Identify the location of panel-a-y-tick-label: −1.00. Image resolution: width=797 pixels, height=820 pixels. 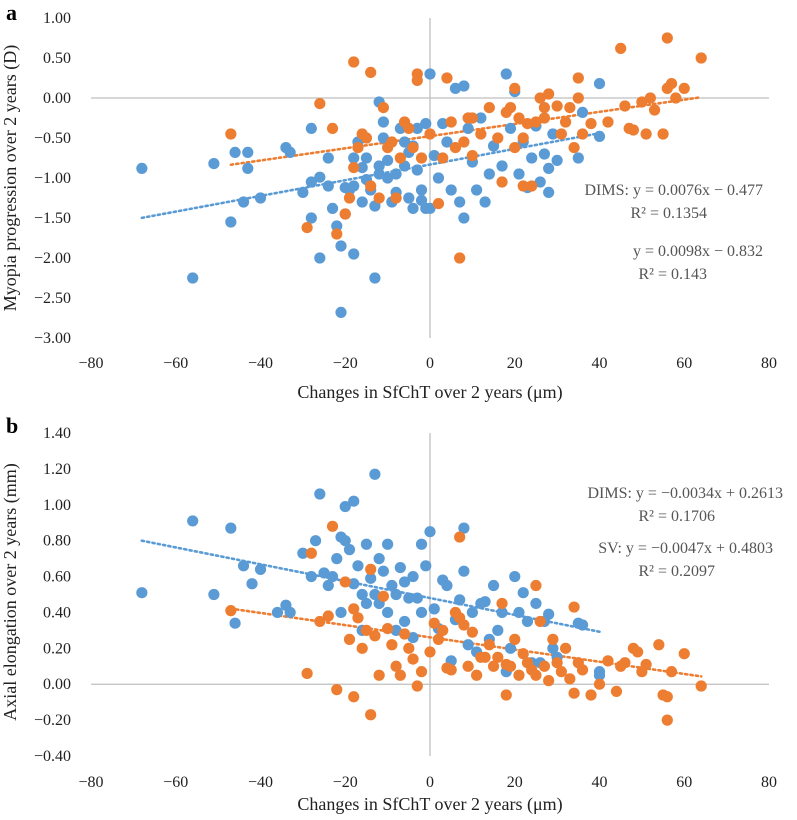
(52, 178).